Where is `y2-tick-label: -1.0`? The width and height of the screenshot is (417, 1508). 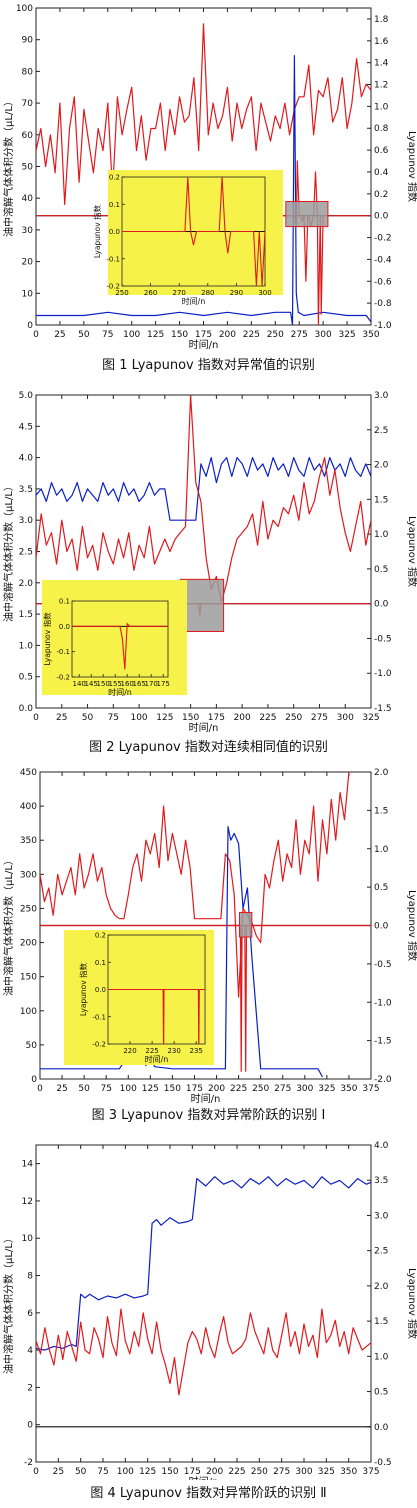 y2-tick-label: -1.0 is located at coordinates (383, 674).